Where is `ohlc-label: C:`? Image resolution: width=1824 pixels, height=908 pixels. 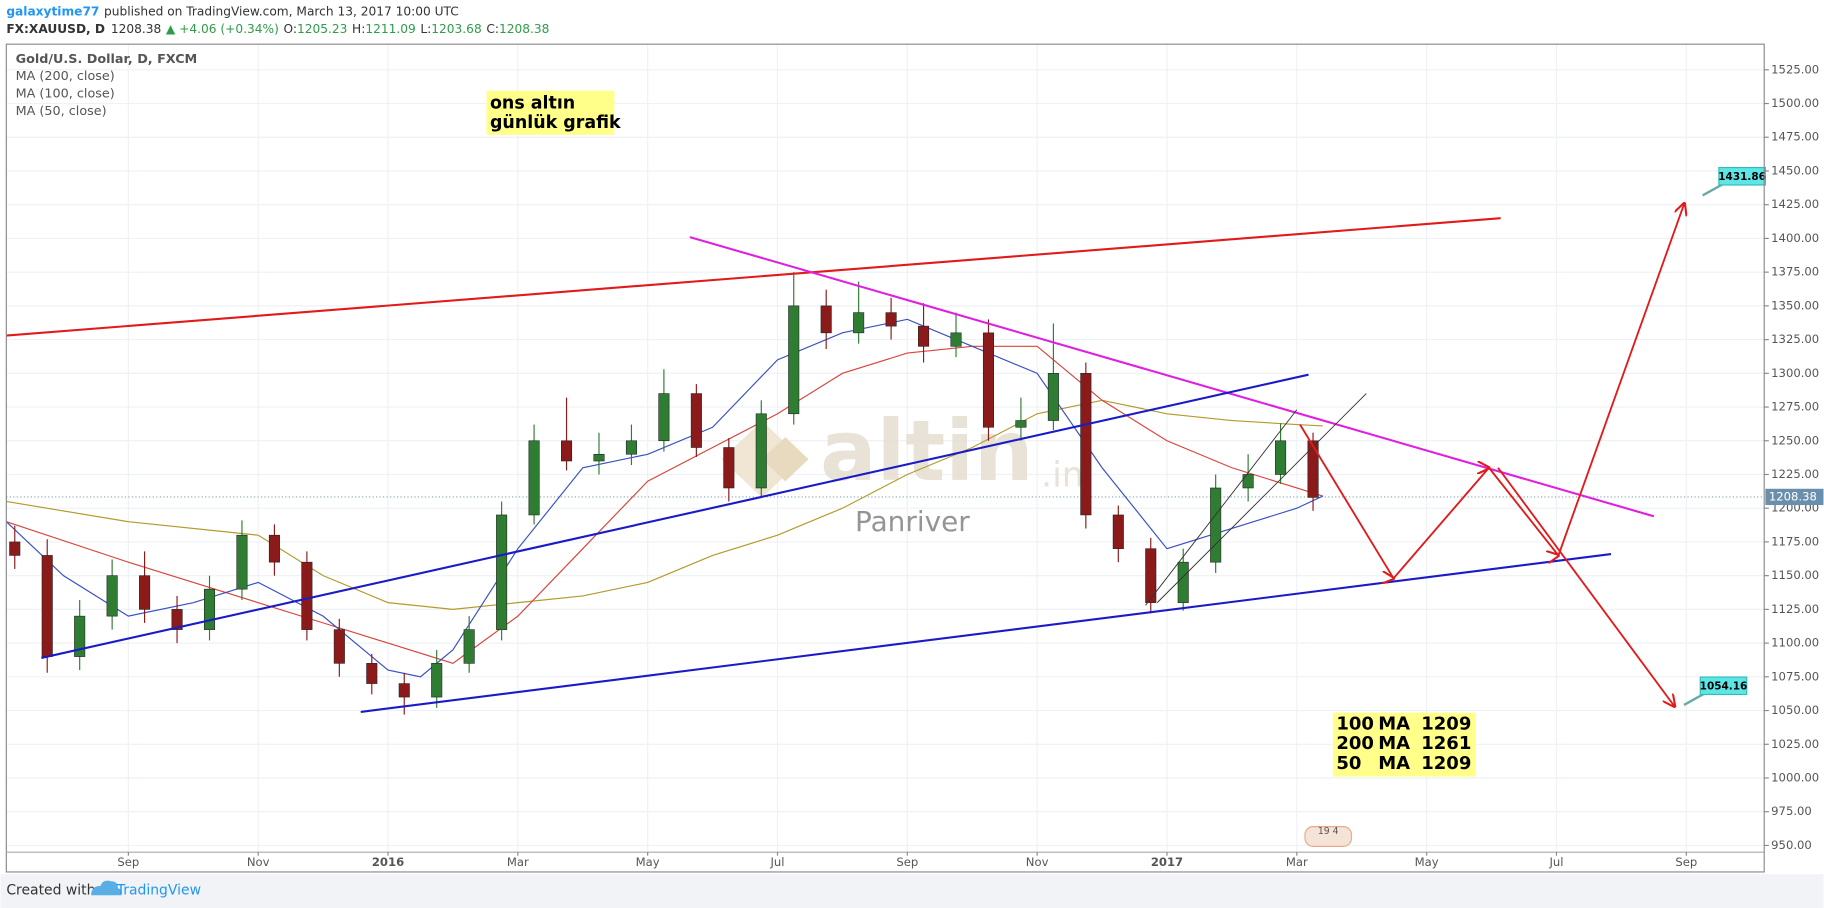
ohlc-label: C: is located at coordinates (492, 29).